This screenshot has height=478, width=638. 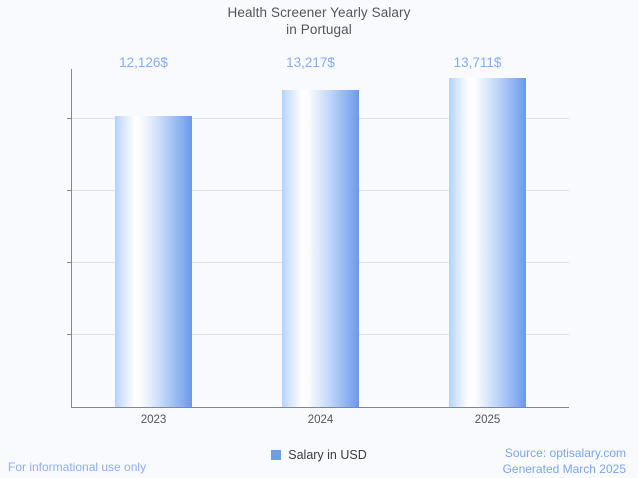 What do you see at coordinates (320, 420) in the screenshot?
I see `x-tick-label-2024: 2024` at bounding box center [320, 420].